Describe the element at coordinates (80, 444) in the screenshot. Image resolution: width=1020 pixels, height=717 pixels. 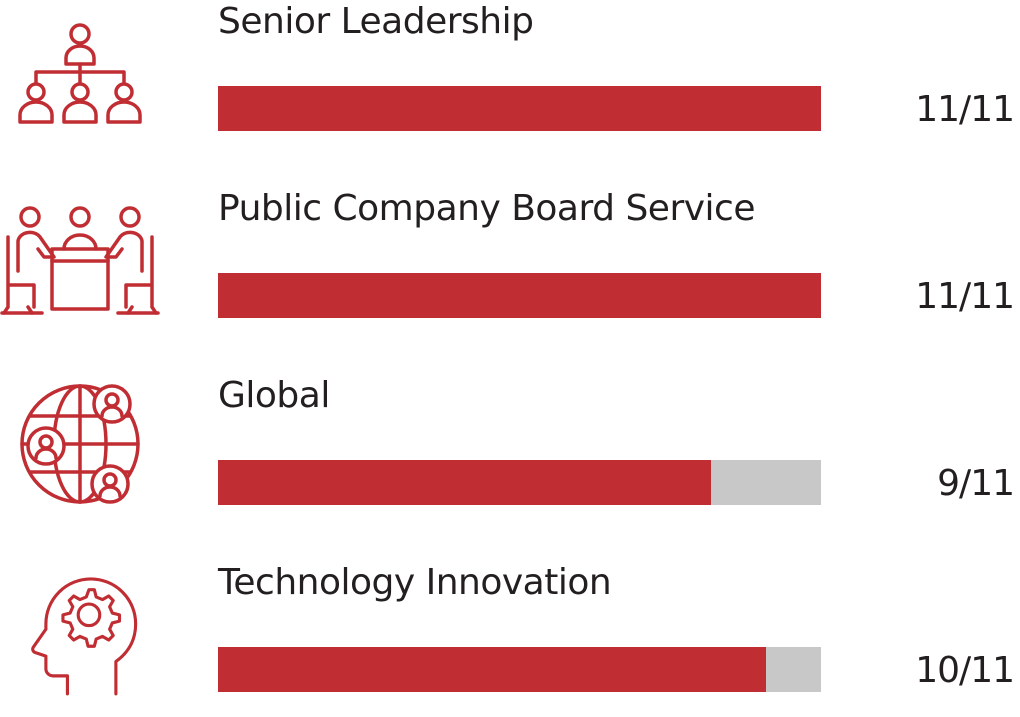
I see `global-network-icon` at that location.